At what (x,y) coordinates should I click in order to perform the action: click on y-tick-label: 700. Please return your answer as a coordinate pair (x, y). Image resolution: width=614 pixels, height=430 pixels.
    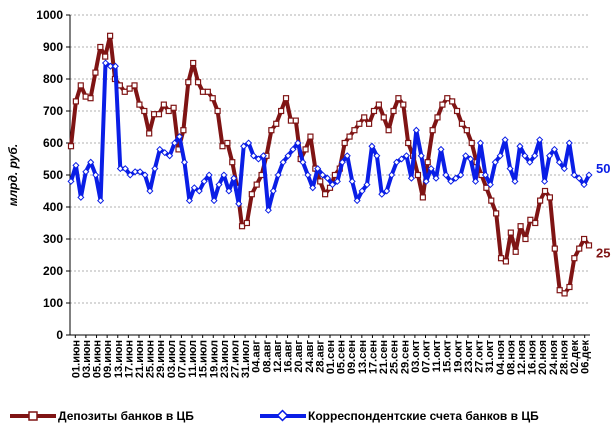
    Looking at the image, I should click on (53, 111).